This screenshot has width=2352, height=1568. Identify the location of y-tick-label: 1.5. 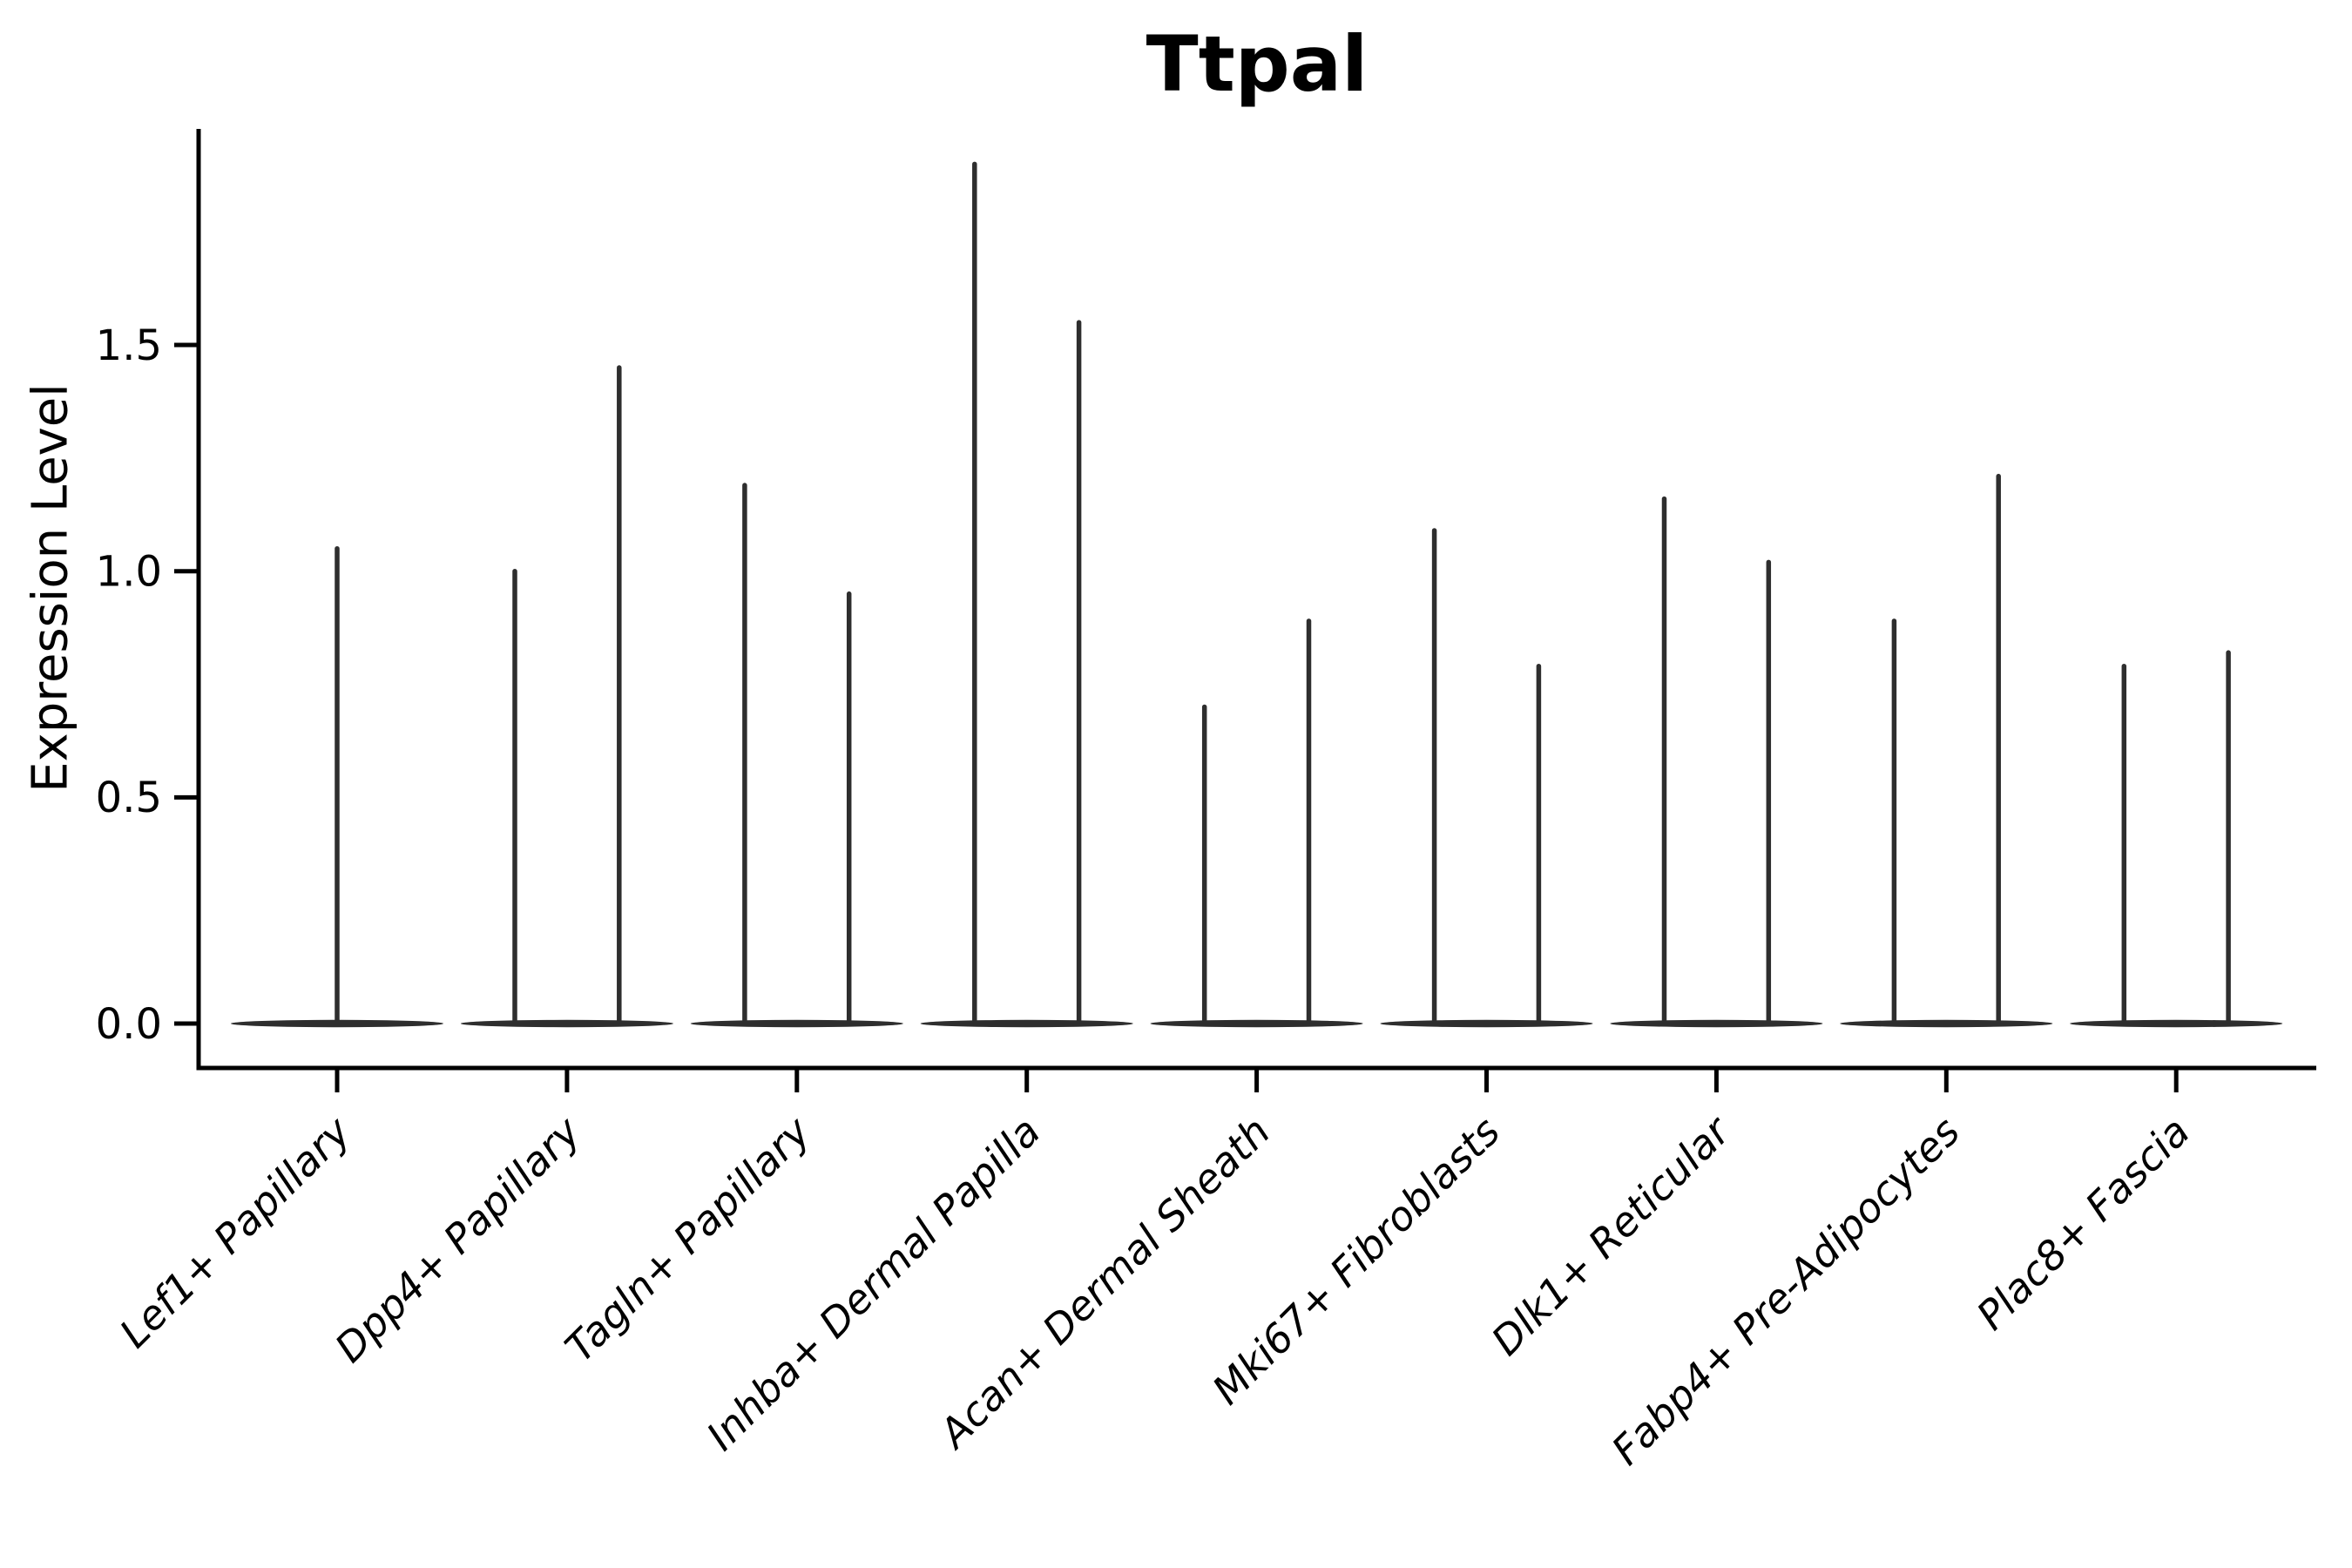
(129, 346).